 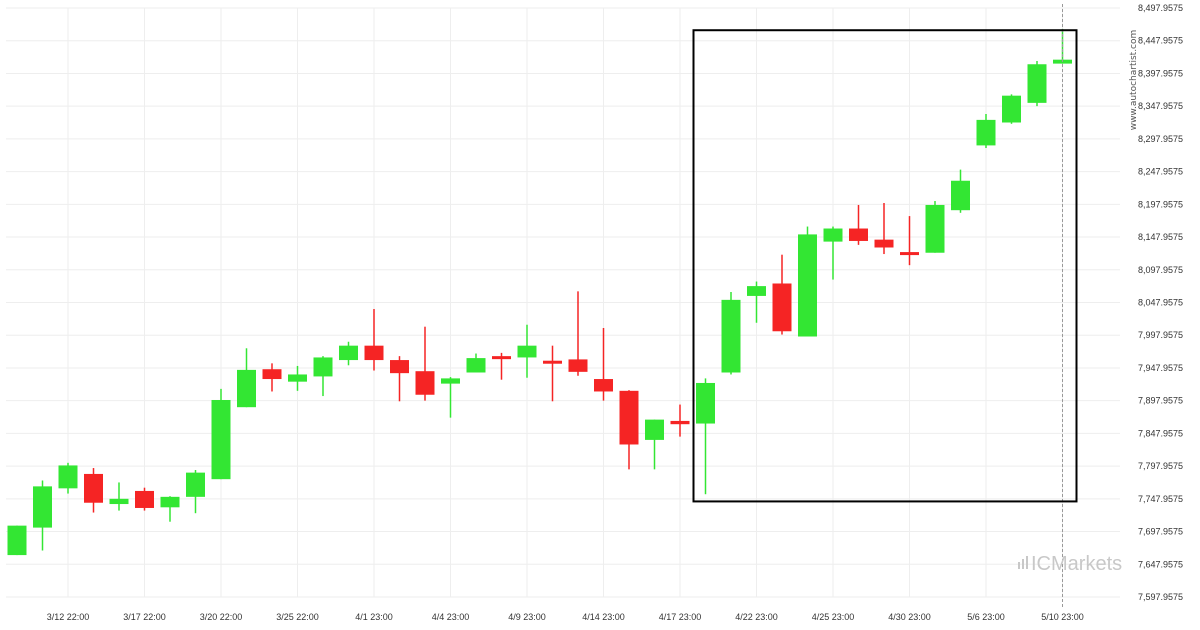 I want to click on y-tick-label: 8,447.9575, so click(x=1160, y=41).